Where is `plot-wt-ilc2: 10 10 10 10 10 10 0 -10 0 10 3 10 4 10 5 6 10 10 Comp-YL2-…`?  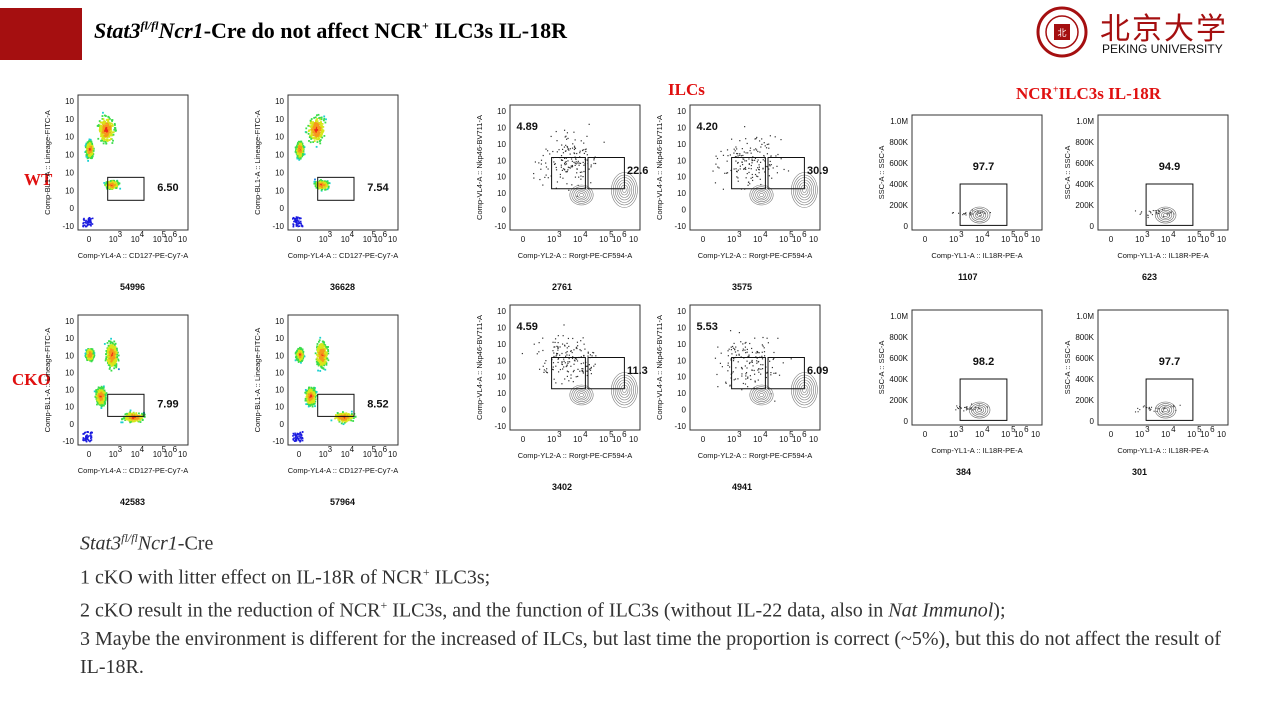 plot-wt-ilc2: 10 10 10 10 10 10 0 -10 0 10 3 10 4 10 5 6 10 10 Comp-YL2-… is located at coordinates (742, 183).